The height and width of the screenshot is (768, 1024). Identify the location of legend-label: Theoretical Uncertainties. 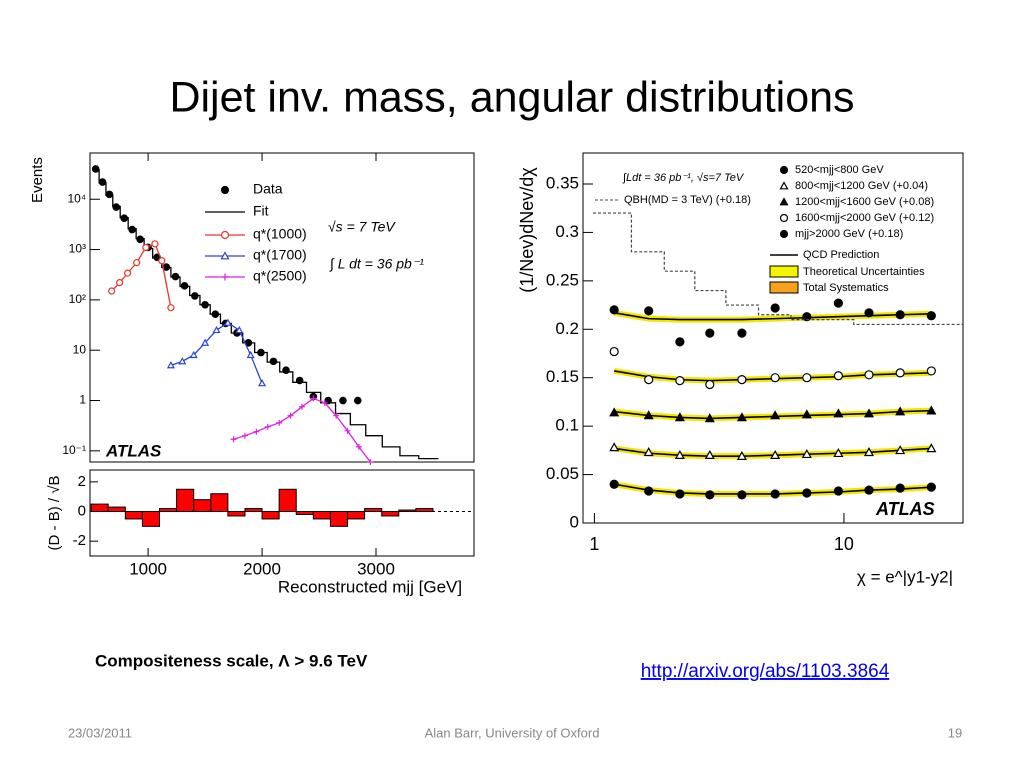
(864, 272).